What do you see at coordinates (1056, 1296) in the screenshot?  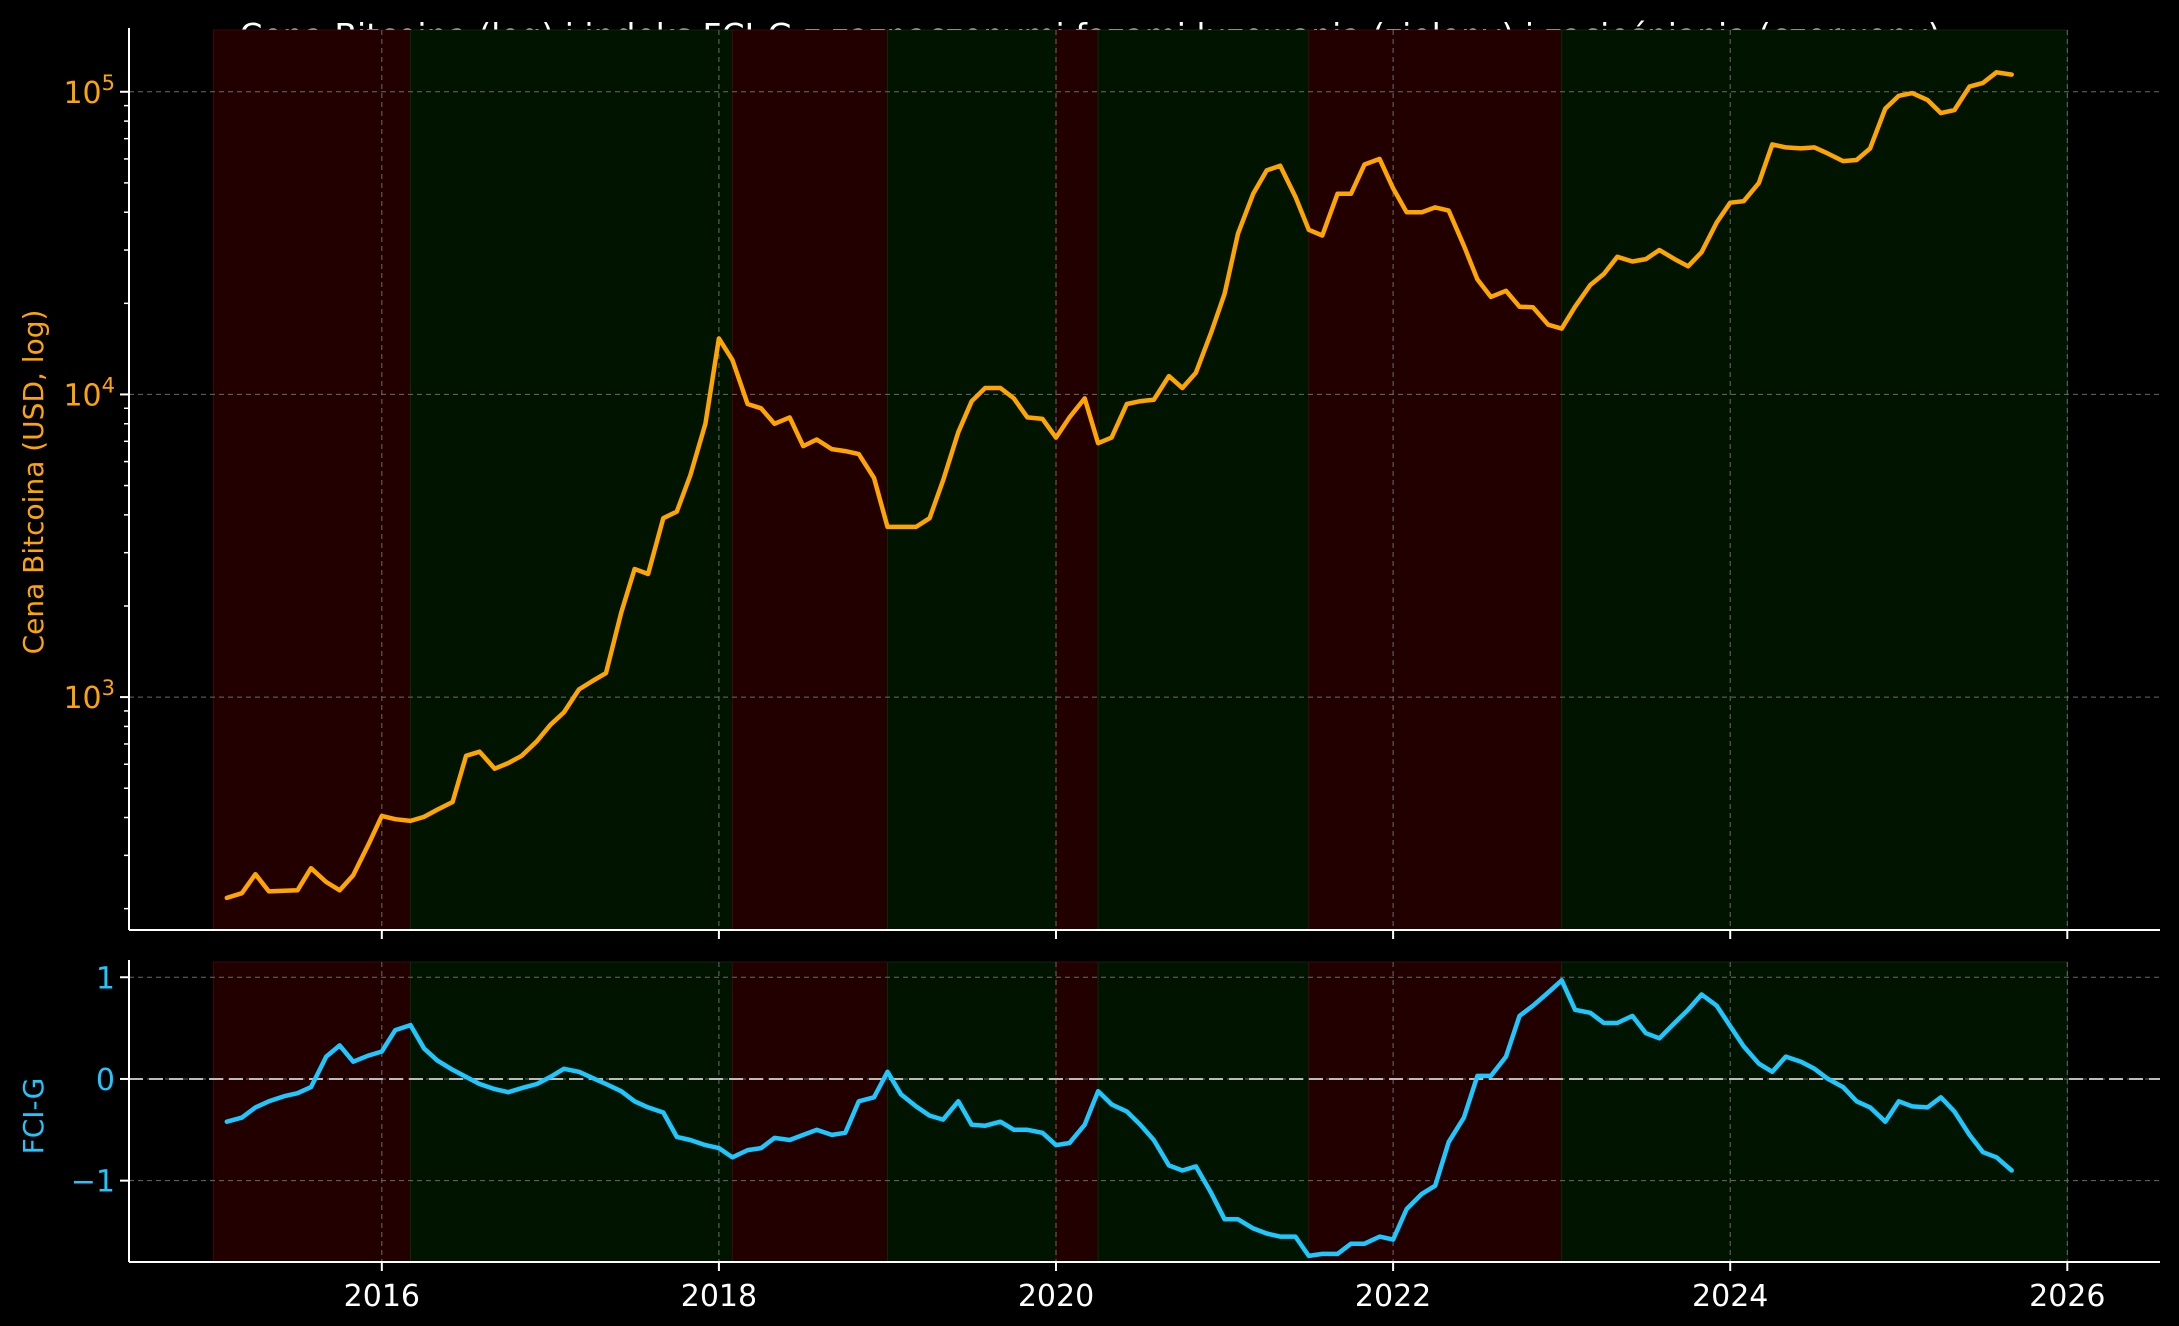 I see `x-tick-label: 2020` at bounding box center [1056, 1296].